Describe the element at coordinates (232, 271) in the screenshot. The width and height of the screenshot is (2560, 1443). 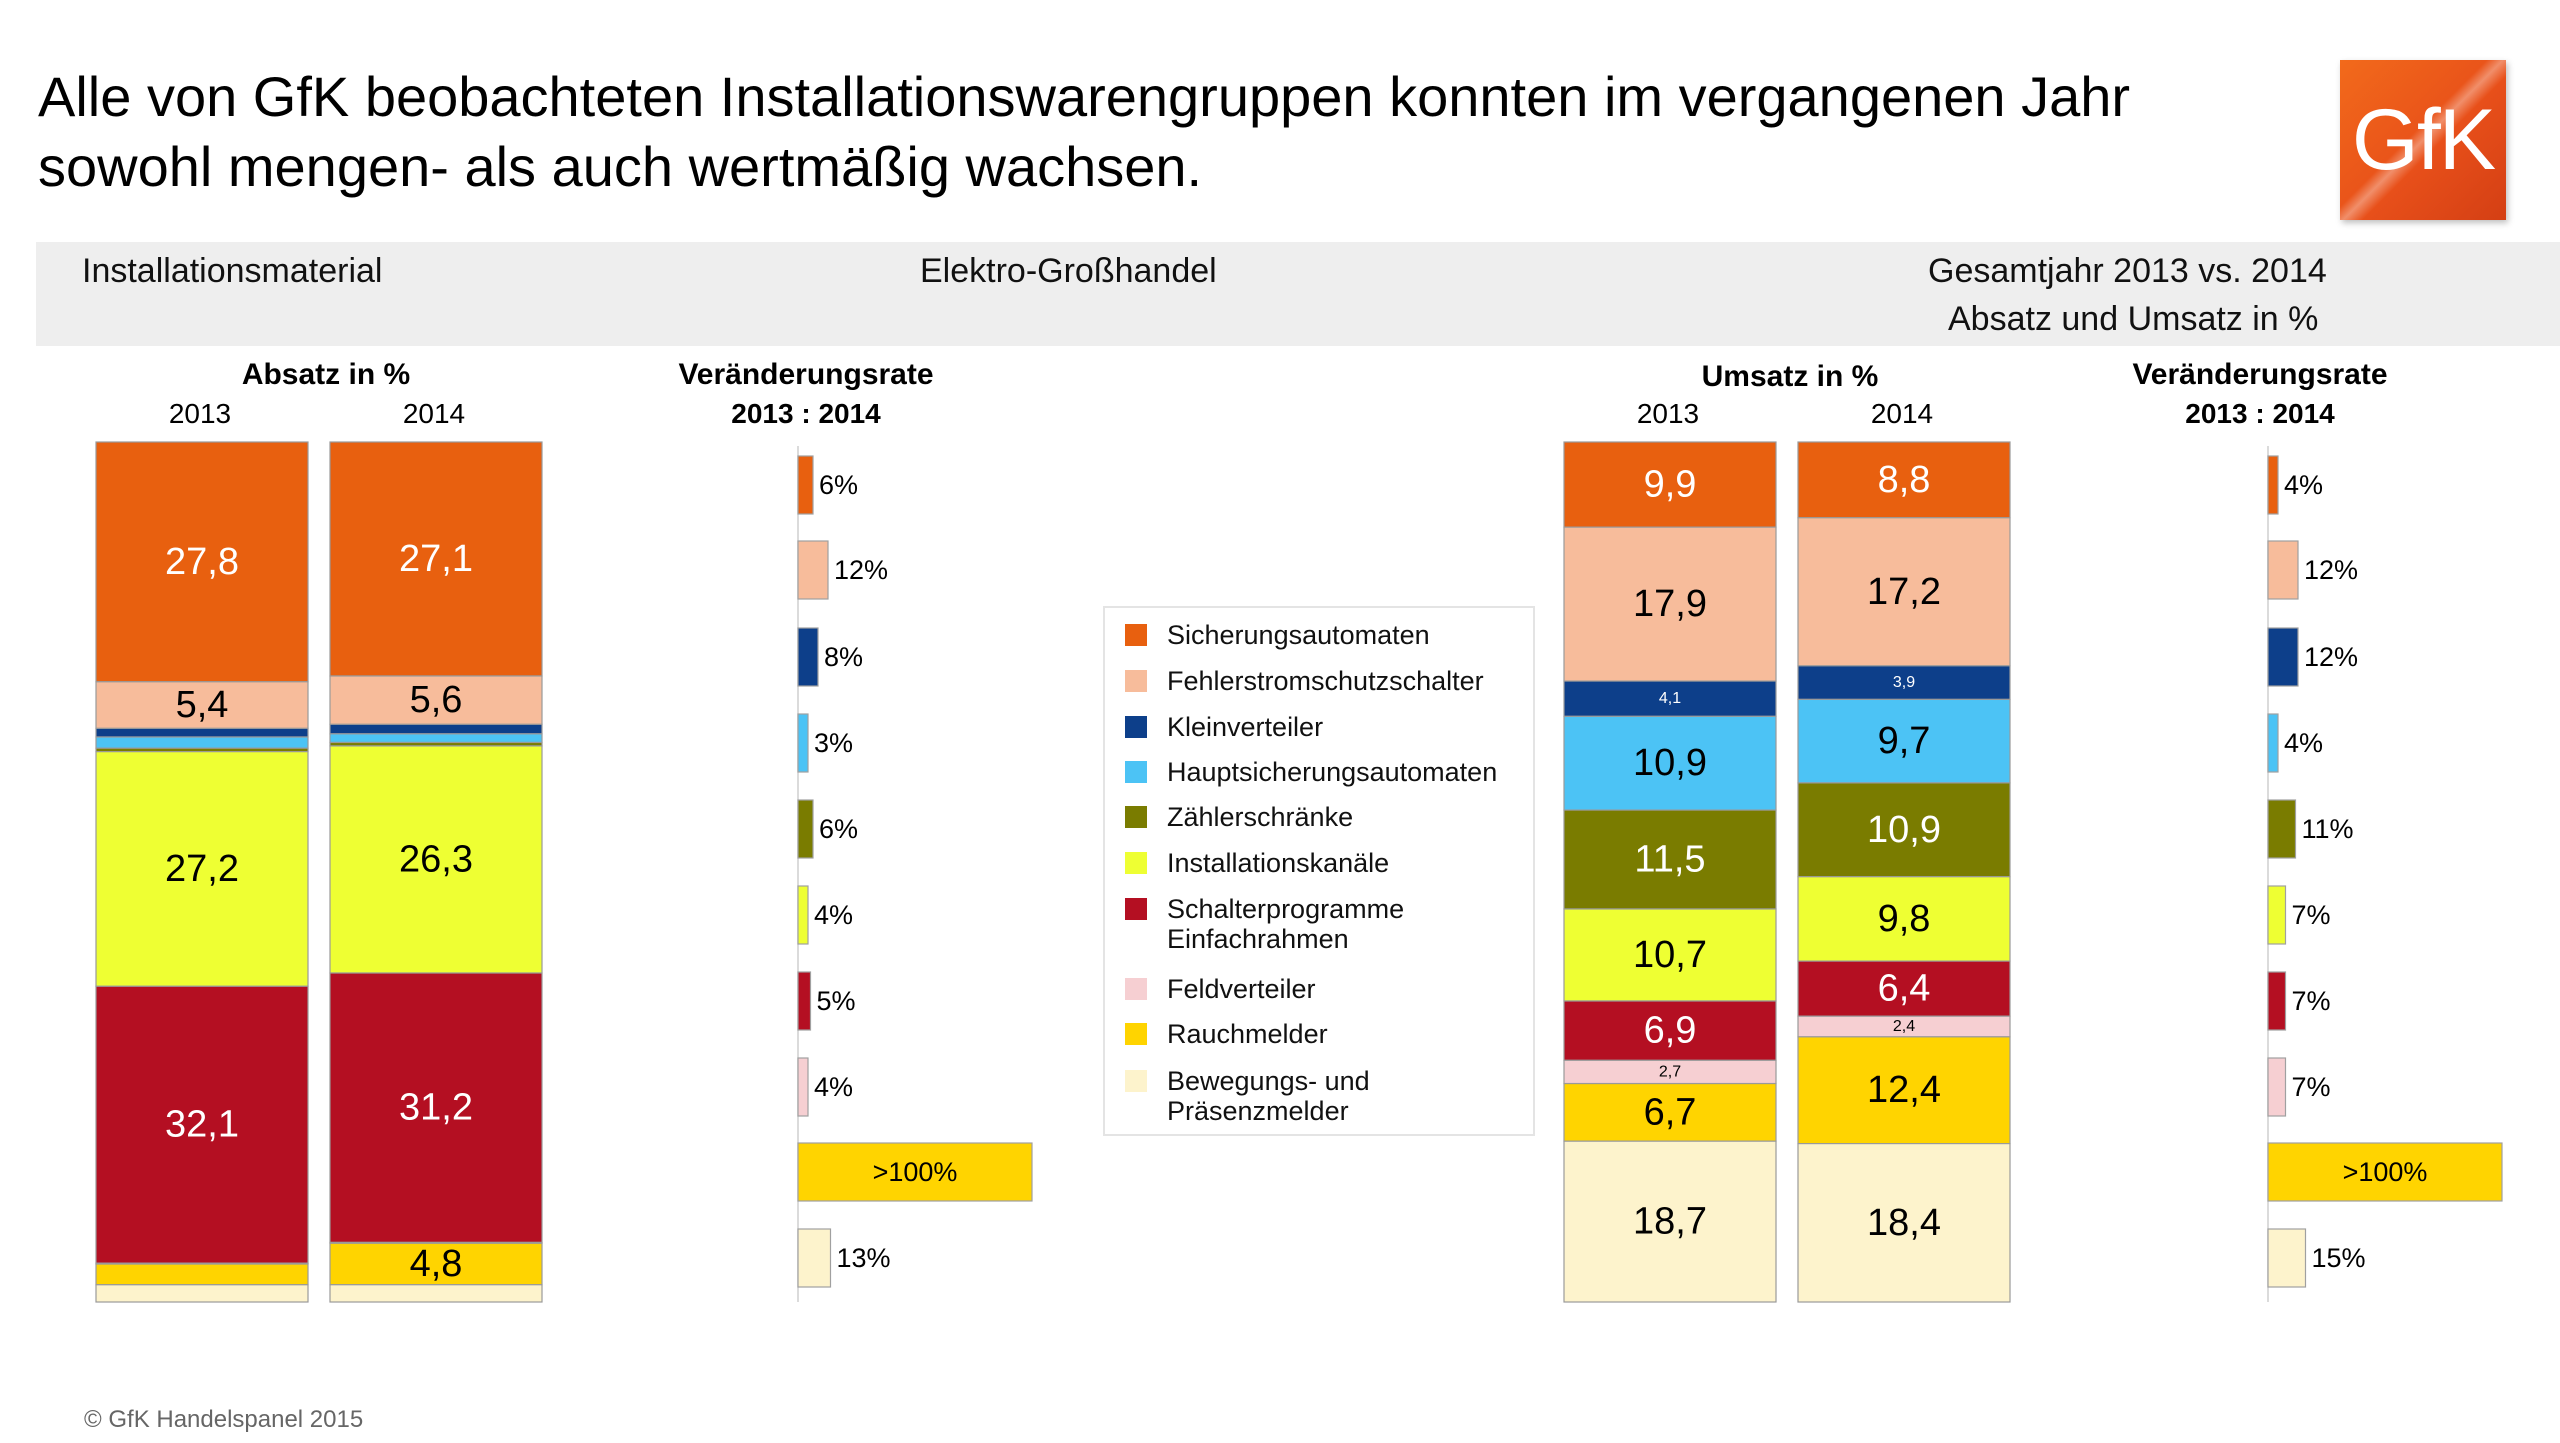
I see `band-category: Installationsmaterial` at that location.